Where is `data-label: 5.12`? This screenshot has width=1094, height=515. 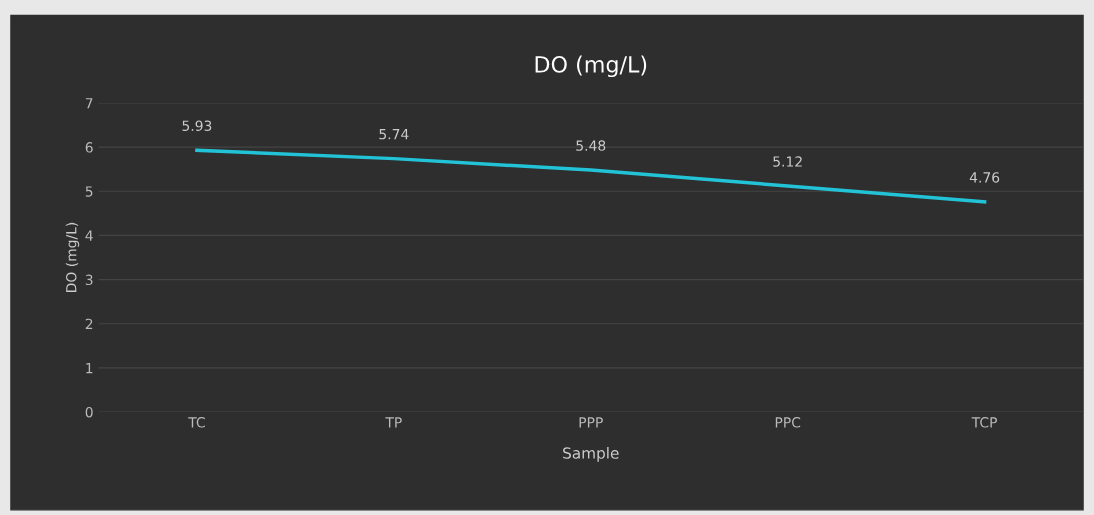
data-label: 5.12 is located at coordinates (787, 161).